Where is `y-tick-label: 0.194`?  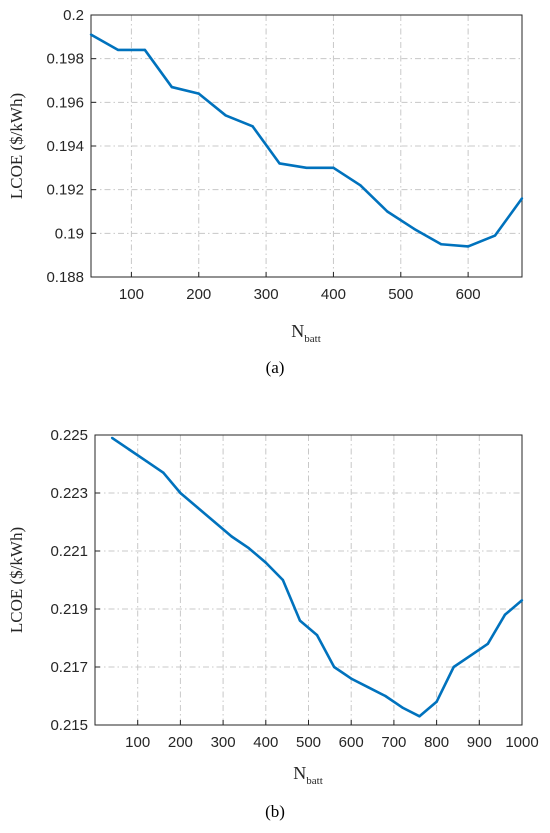 y-tick-label: 0.194 is located at coordinates (65, 146).